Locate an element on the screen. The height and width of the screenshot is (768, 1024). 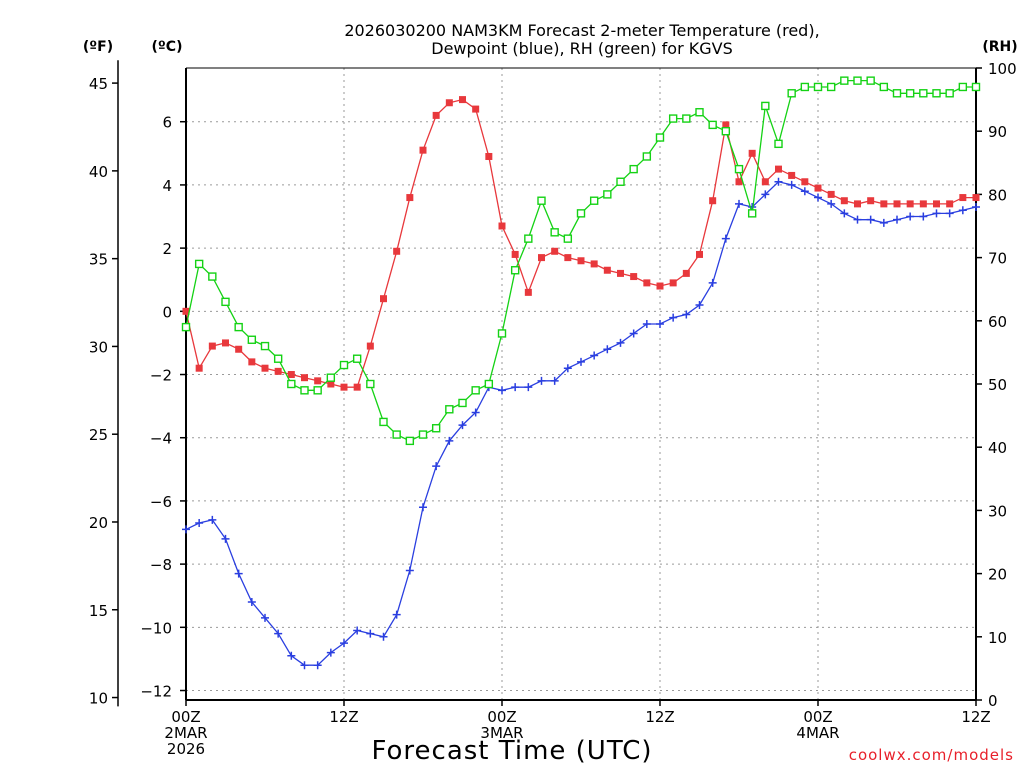
f-tick-label-30: 30 is located at coordinates (98, 347).